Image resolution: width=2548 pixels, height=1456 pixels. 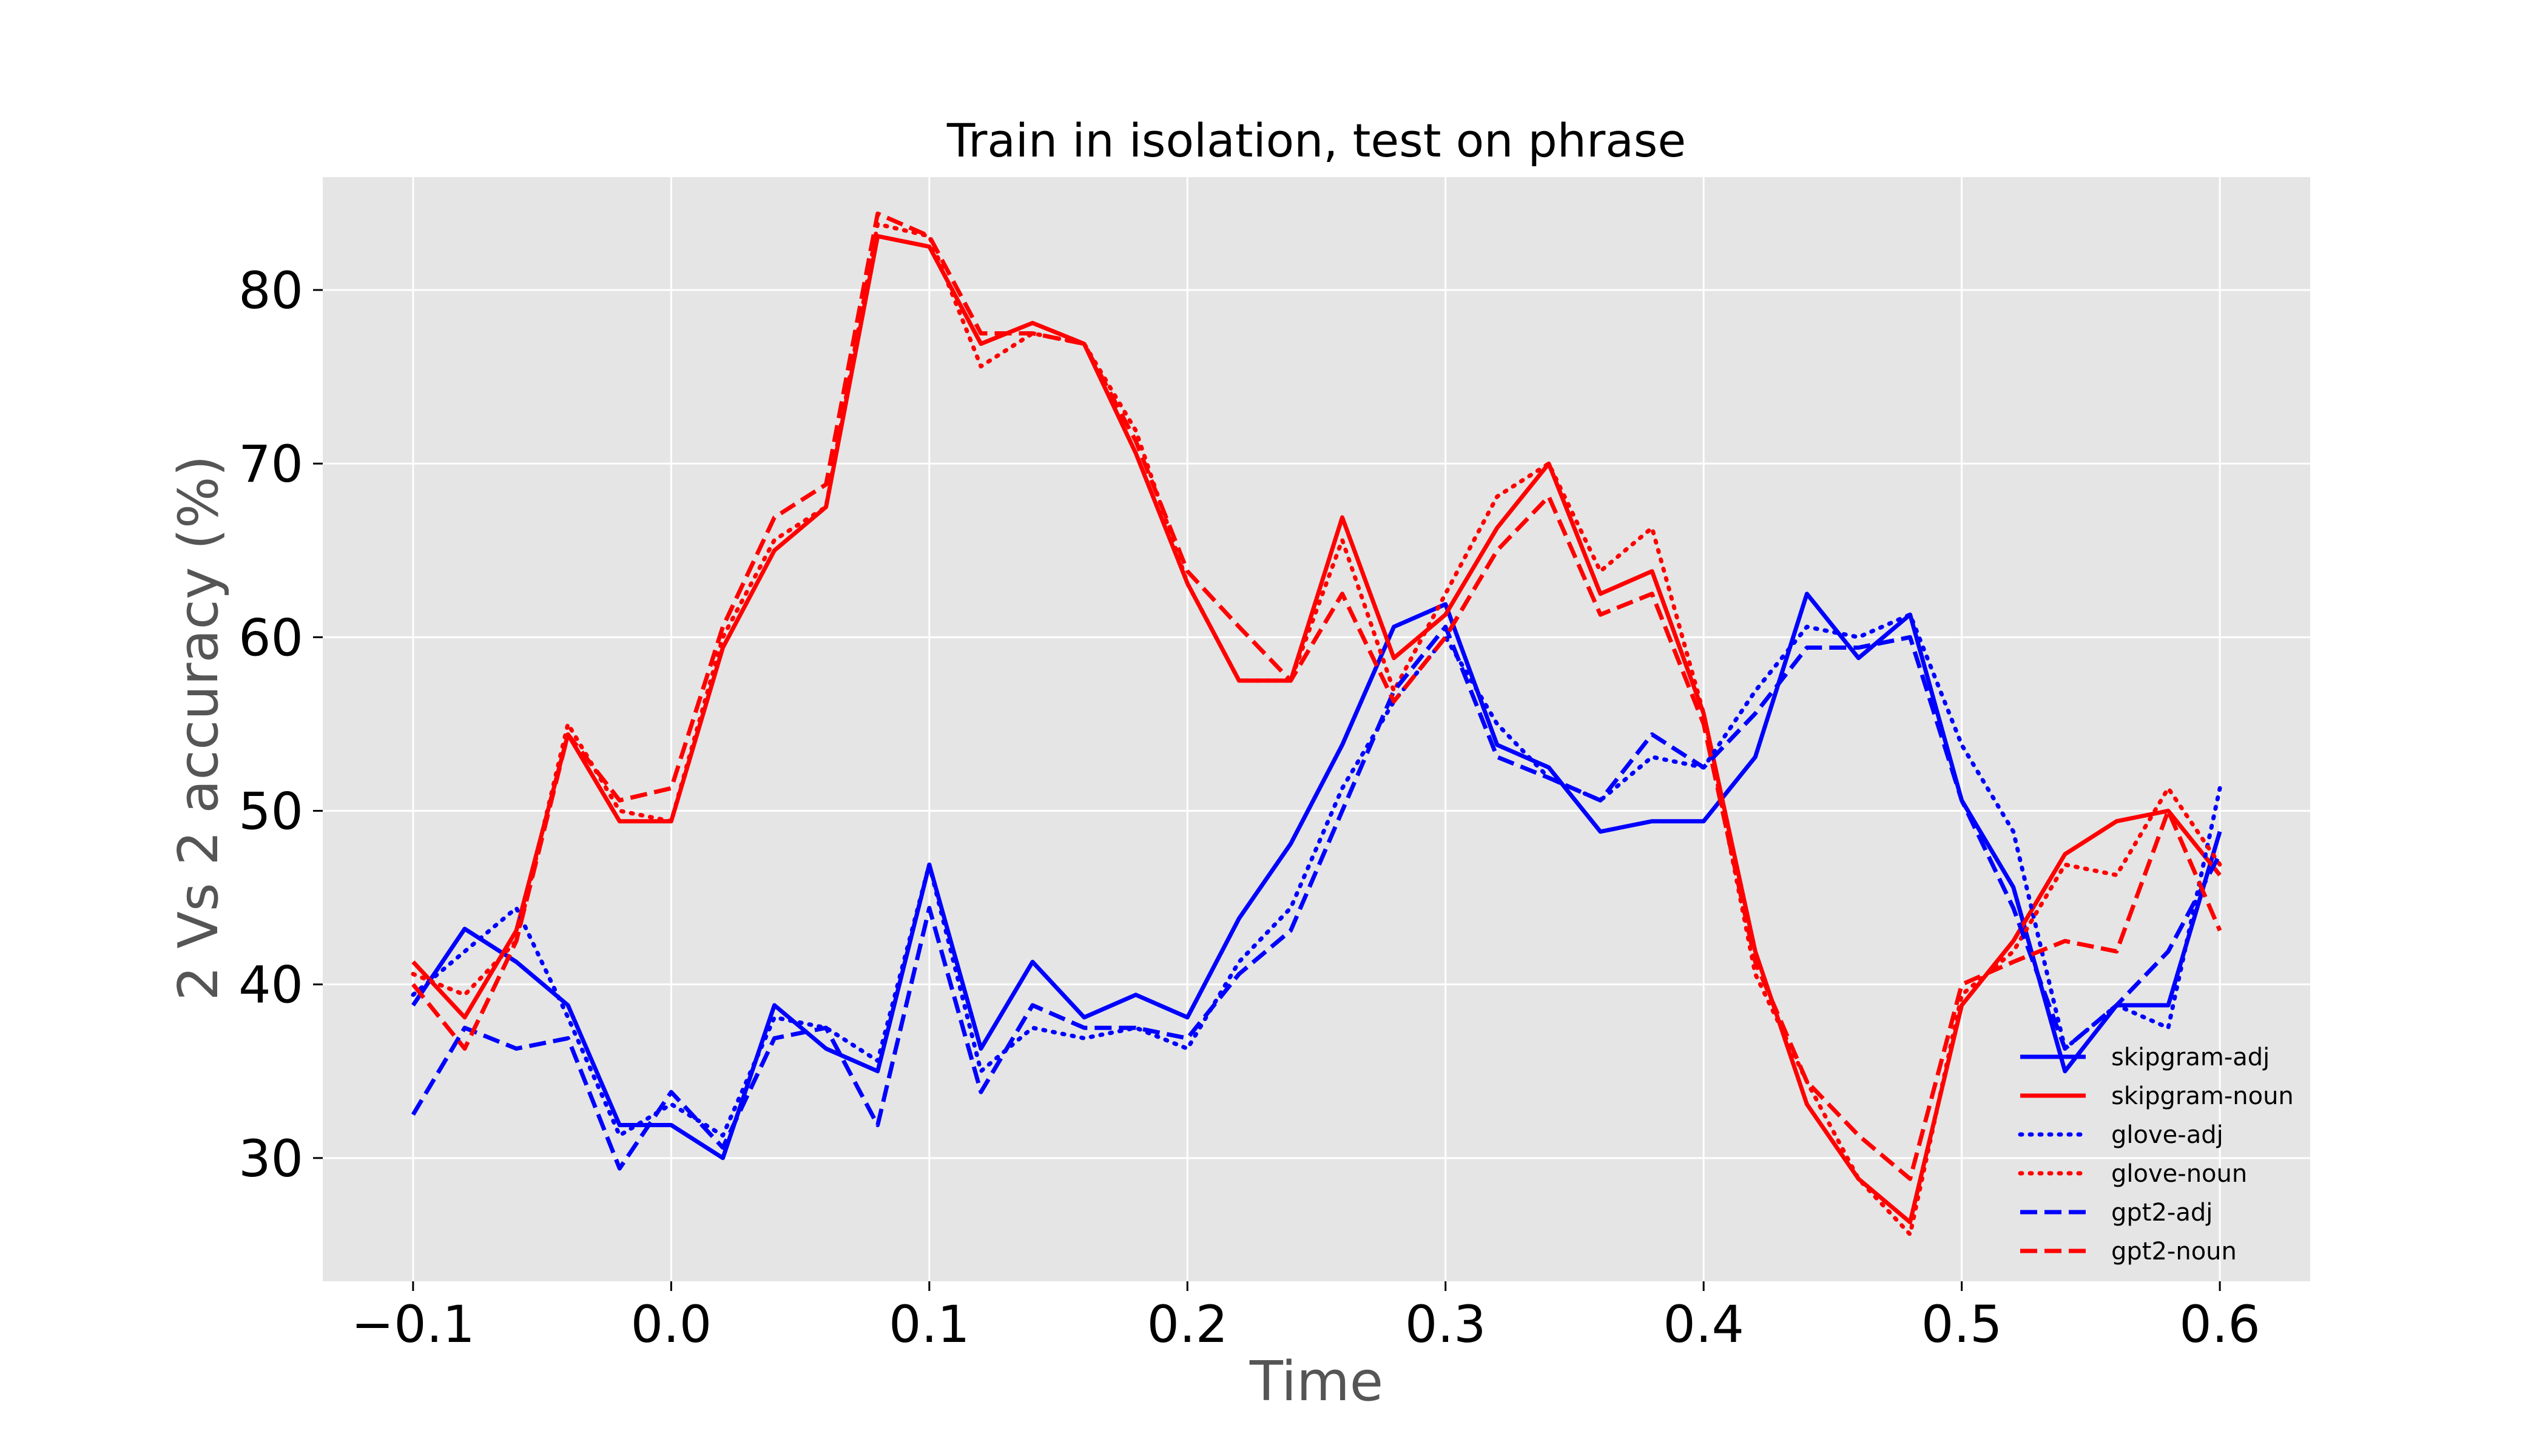 I want to click on x-tick-label: 0.5, so click(x=1962, y=1324).